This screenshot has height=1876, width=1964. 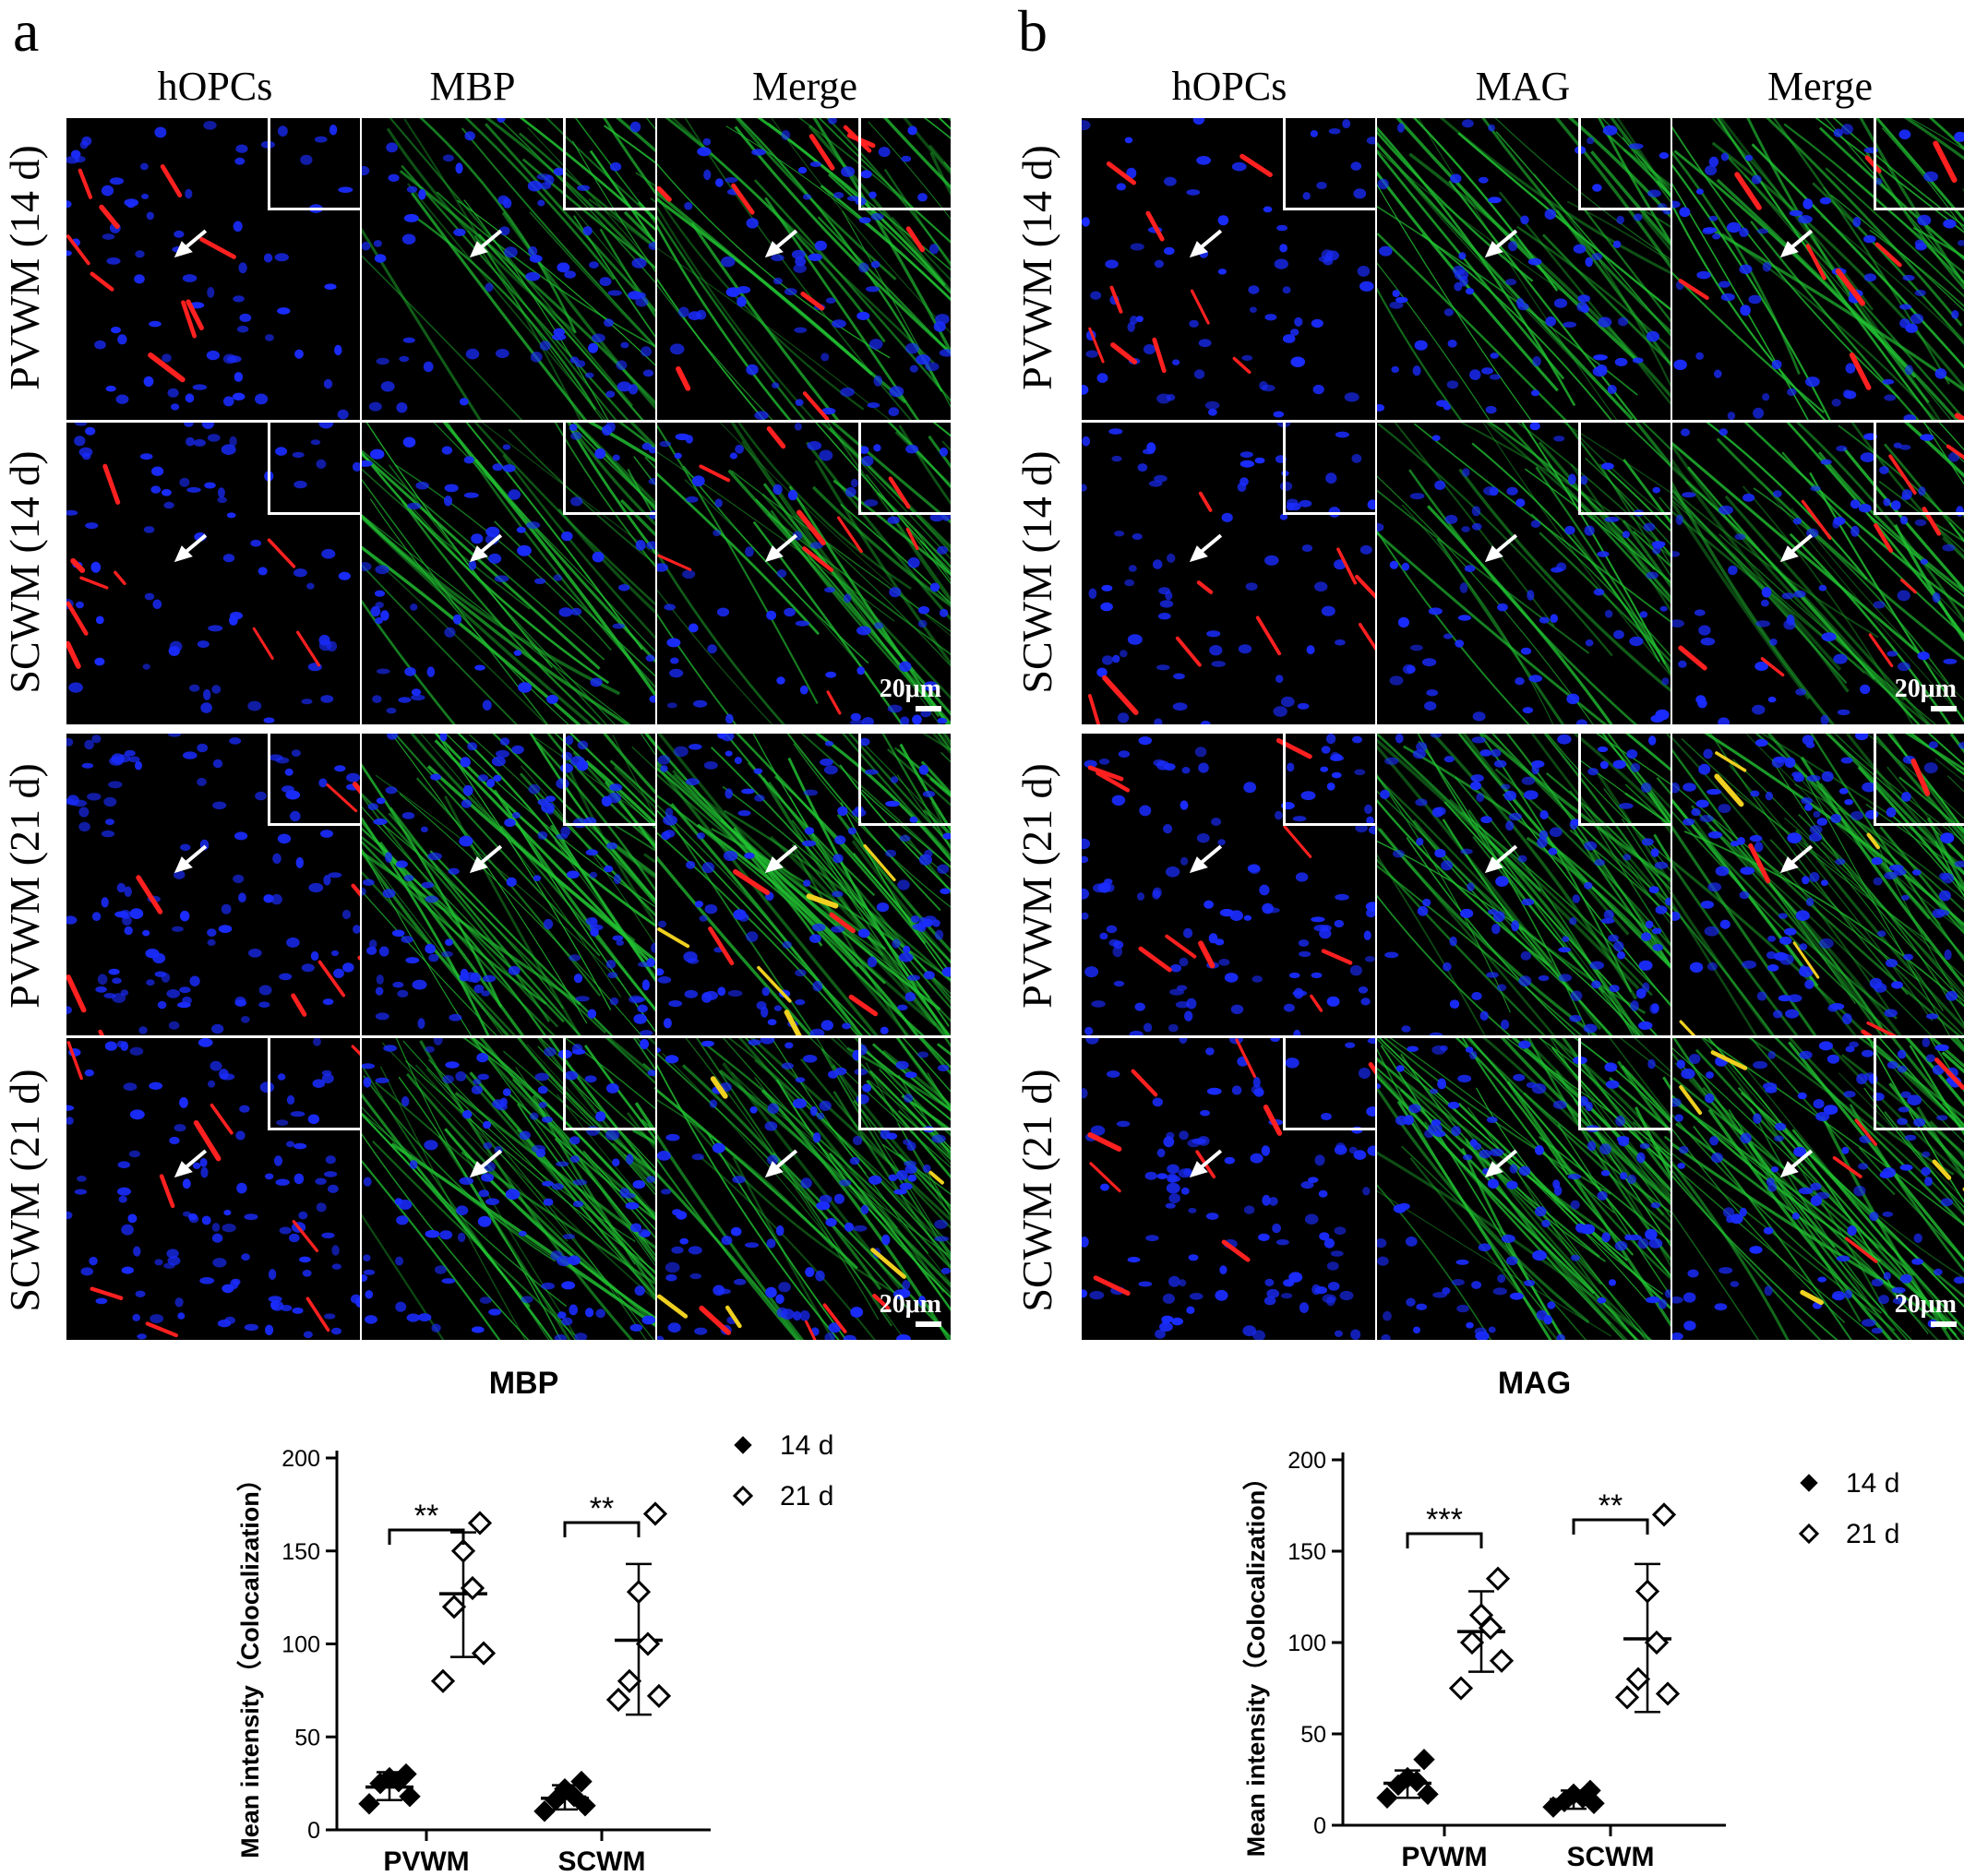 What do you see at coordinates (473, 86) in the screenshot?
I see `column-header-mbp: MBP` at bounding box center [473, 86].